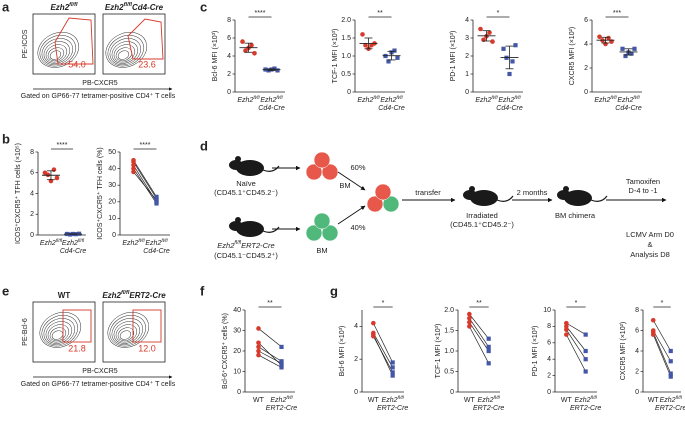 The image size is (685, 423). I want to click on y-axis-label: PD-1 MFI (×10³), so click(535, 351).